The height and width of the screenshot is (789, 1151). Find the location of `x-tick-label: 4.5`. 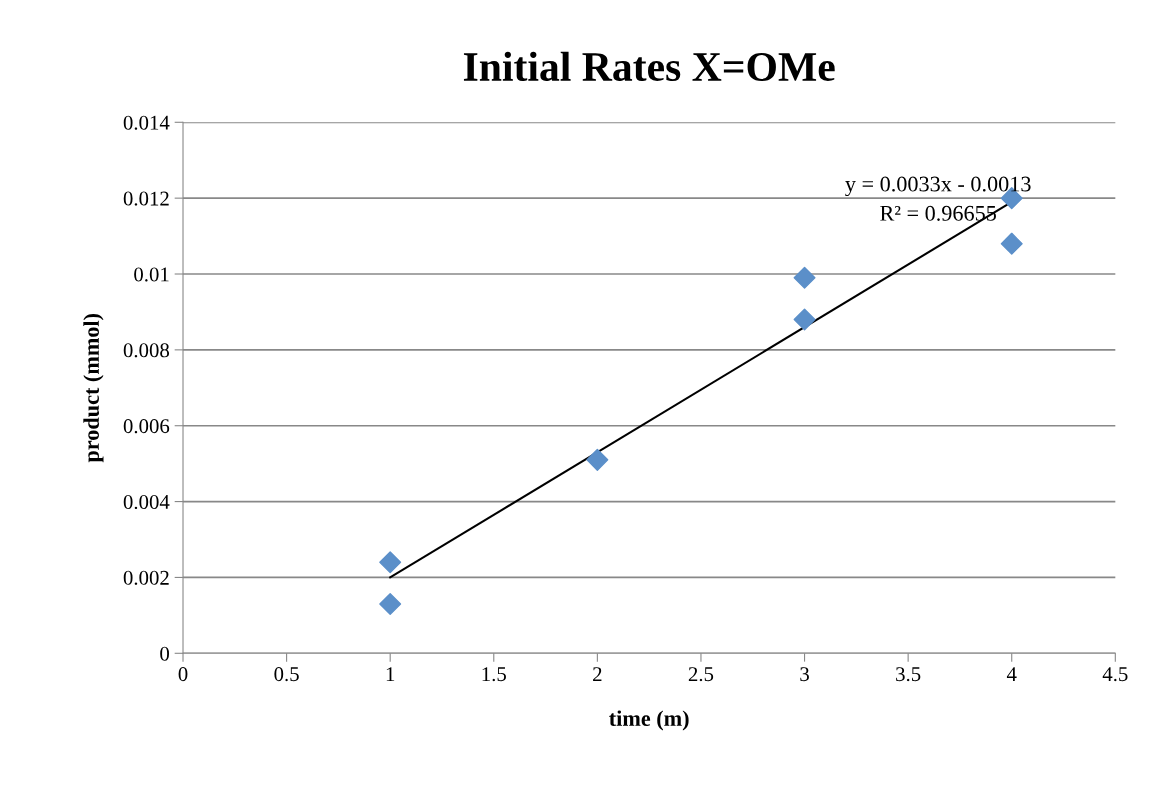

x-tick-label: 4.5 is located at coordinates (1115, 674).